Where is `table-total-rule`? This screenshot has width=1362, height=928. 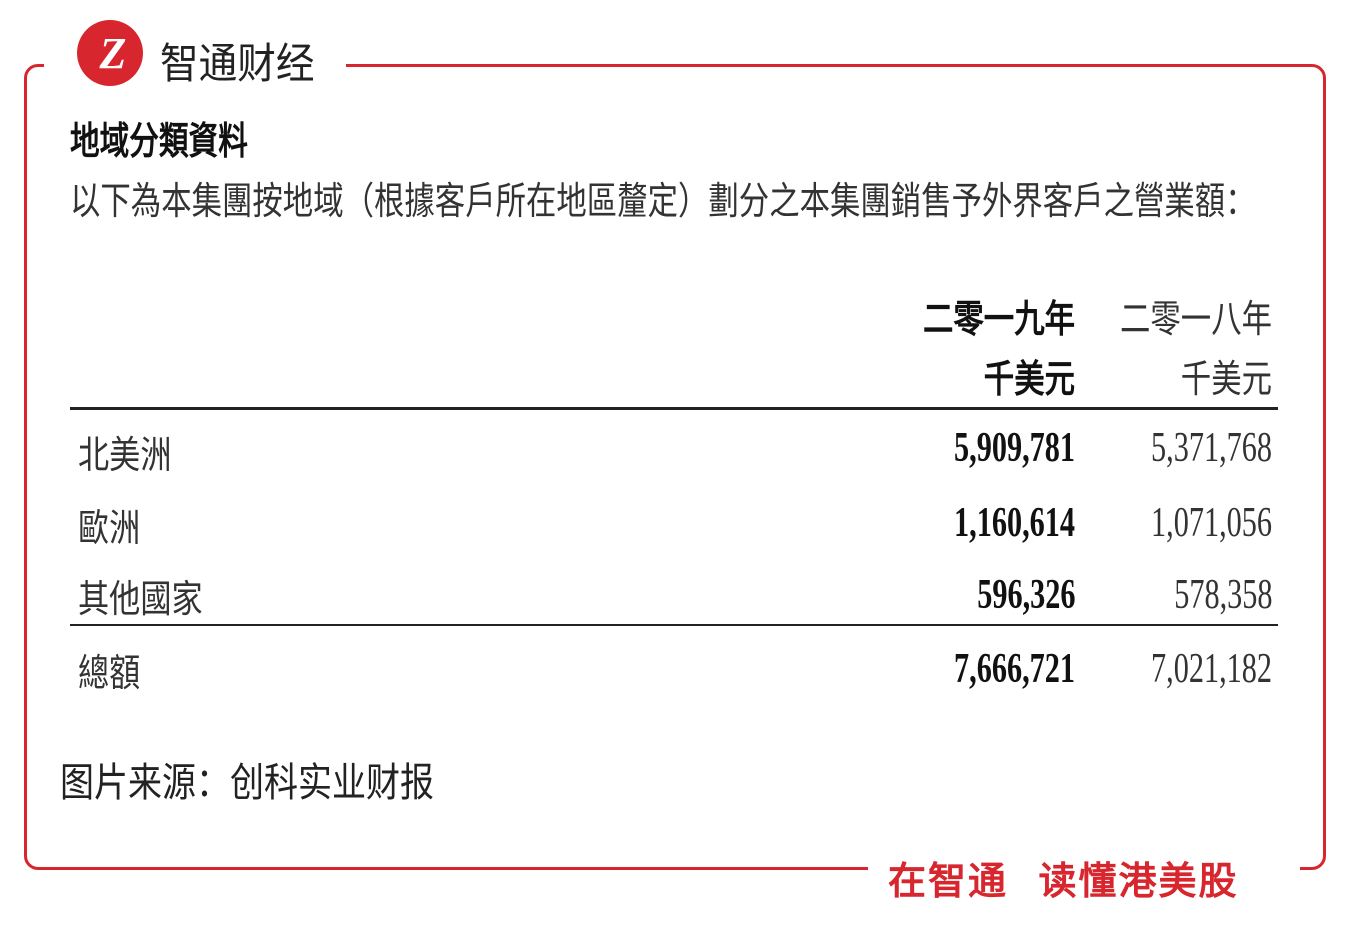
table-total-rule is located at coordinates (674, 625).